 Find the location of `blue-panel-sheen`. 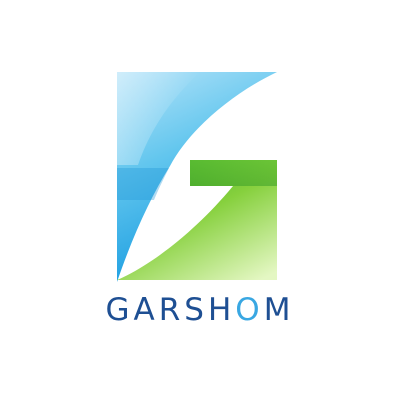

blue-panel-sheen is located at coordinates (158, 118).